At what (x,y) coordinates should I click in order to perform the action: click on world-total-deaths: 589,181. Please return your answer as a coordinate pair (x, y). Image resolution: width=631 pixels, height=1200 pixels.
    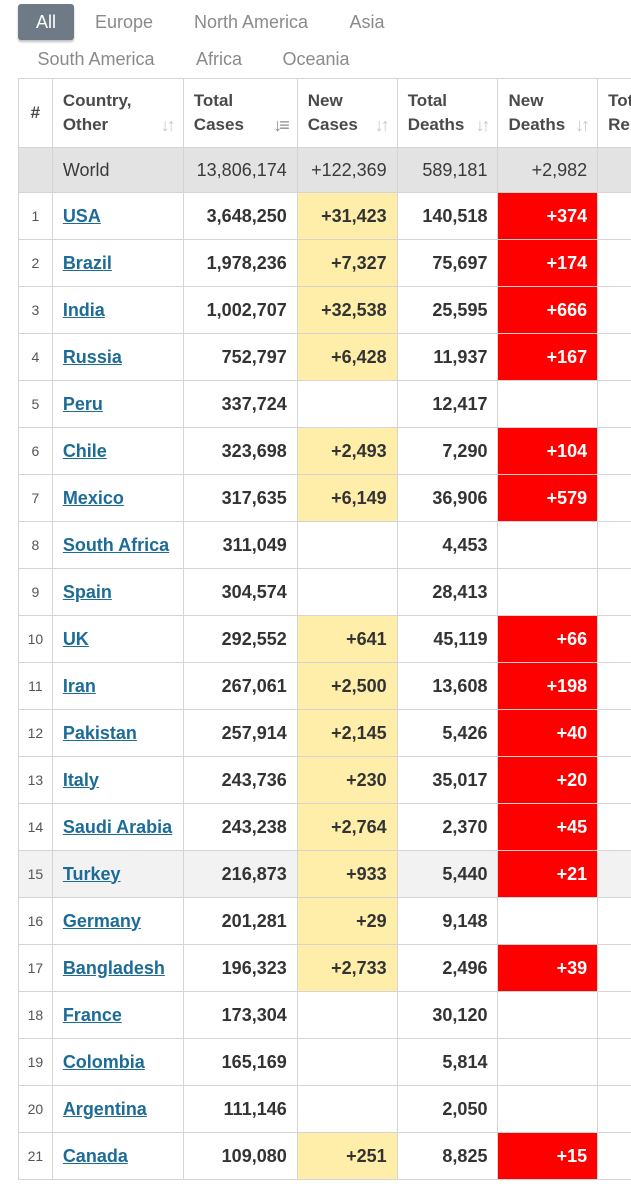
    Looking at the image, I should click on (447, 170).